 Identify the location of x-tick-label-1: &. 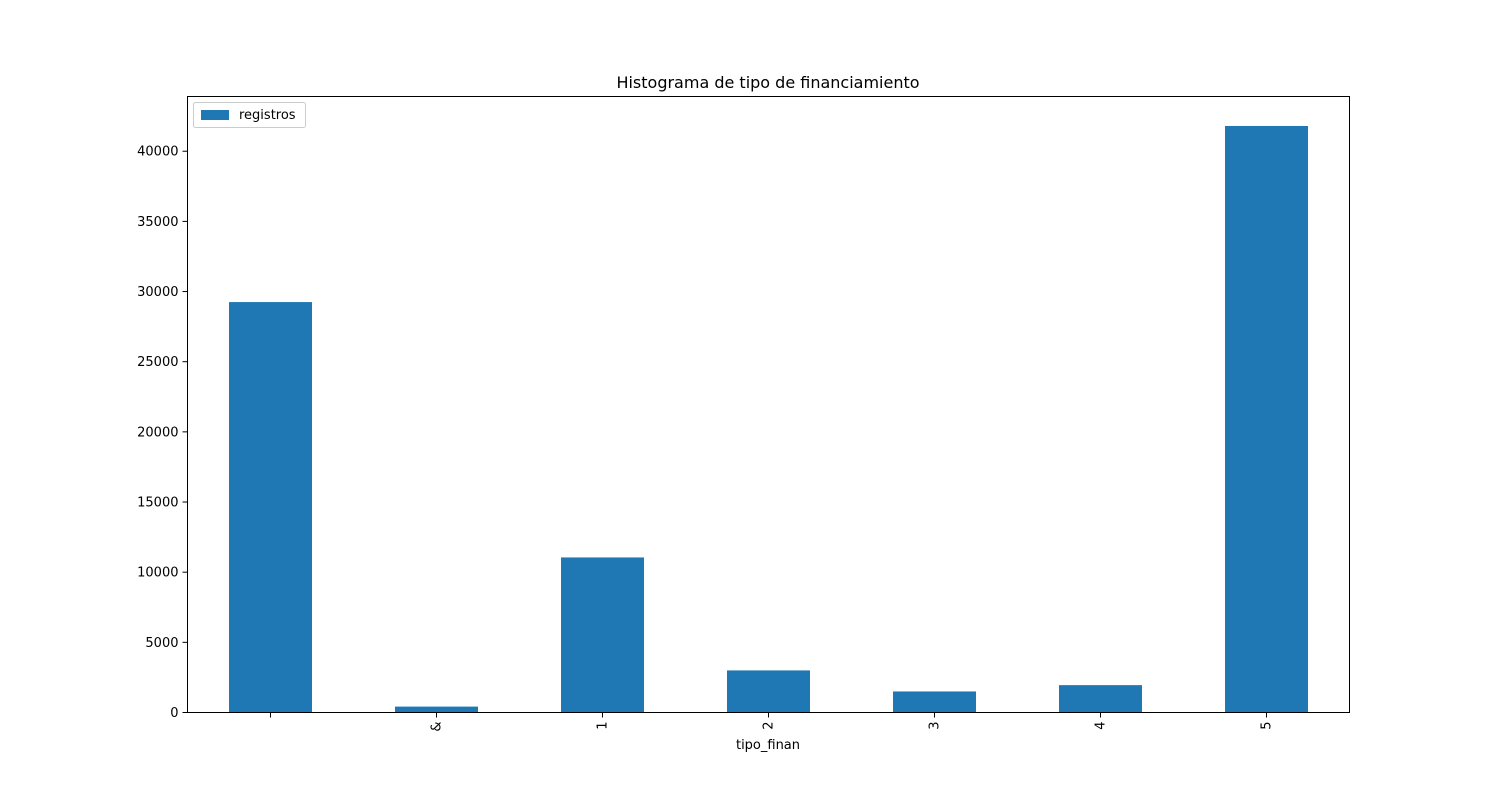
(437, 727).